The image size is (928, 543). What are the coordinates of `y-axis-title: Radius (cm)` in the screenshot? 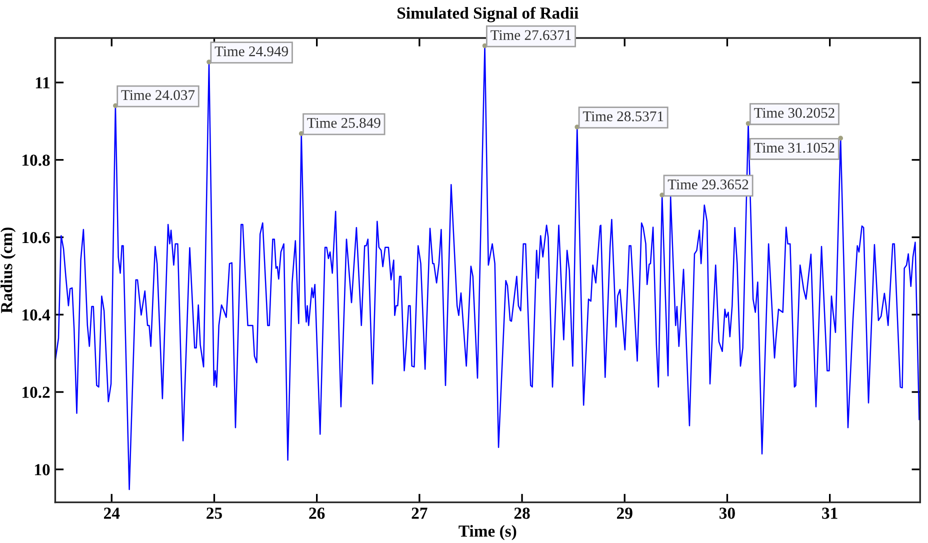 It's located at (8, 271).